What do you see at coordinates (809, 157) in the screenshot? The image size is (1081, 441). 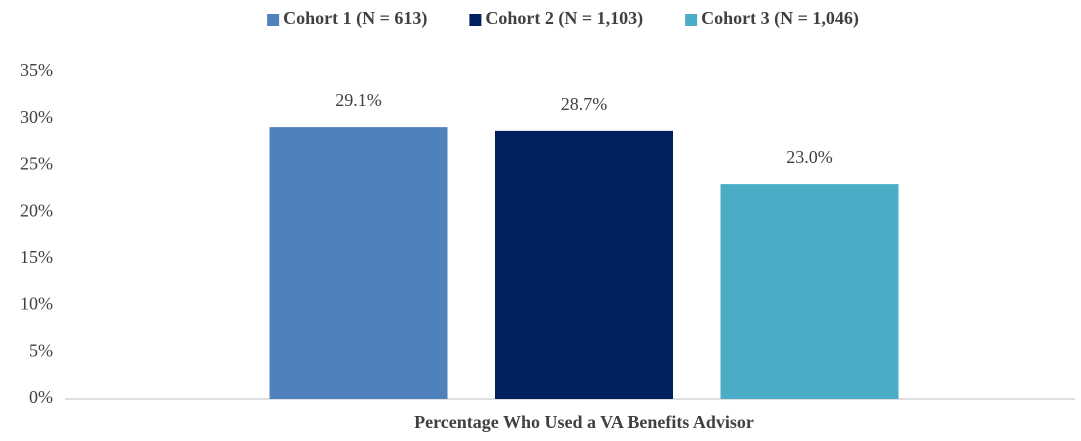 I see `value-label: 23.0%` at bounding box center [809, 157].